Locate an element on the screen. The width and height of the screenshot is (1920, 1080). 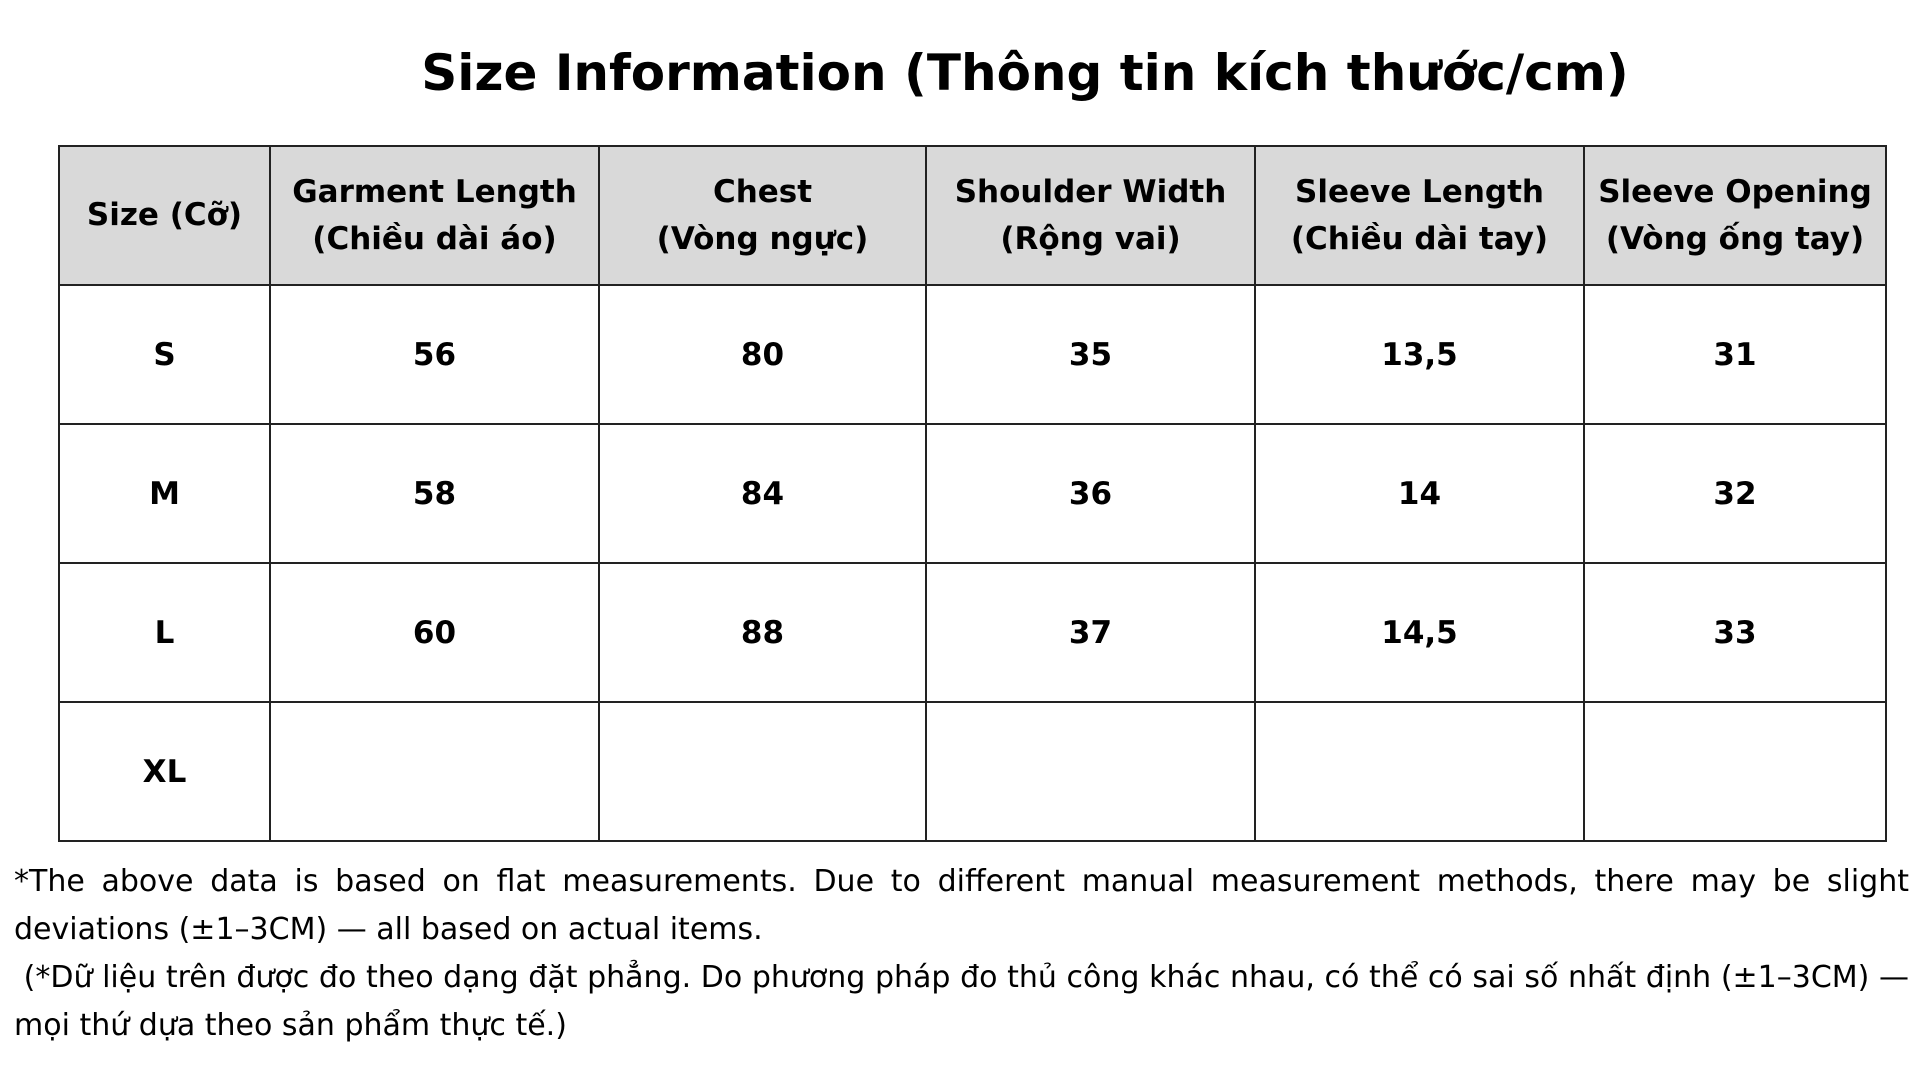
value-cell: 33 is located at coordinates (1735, 632).